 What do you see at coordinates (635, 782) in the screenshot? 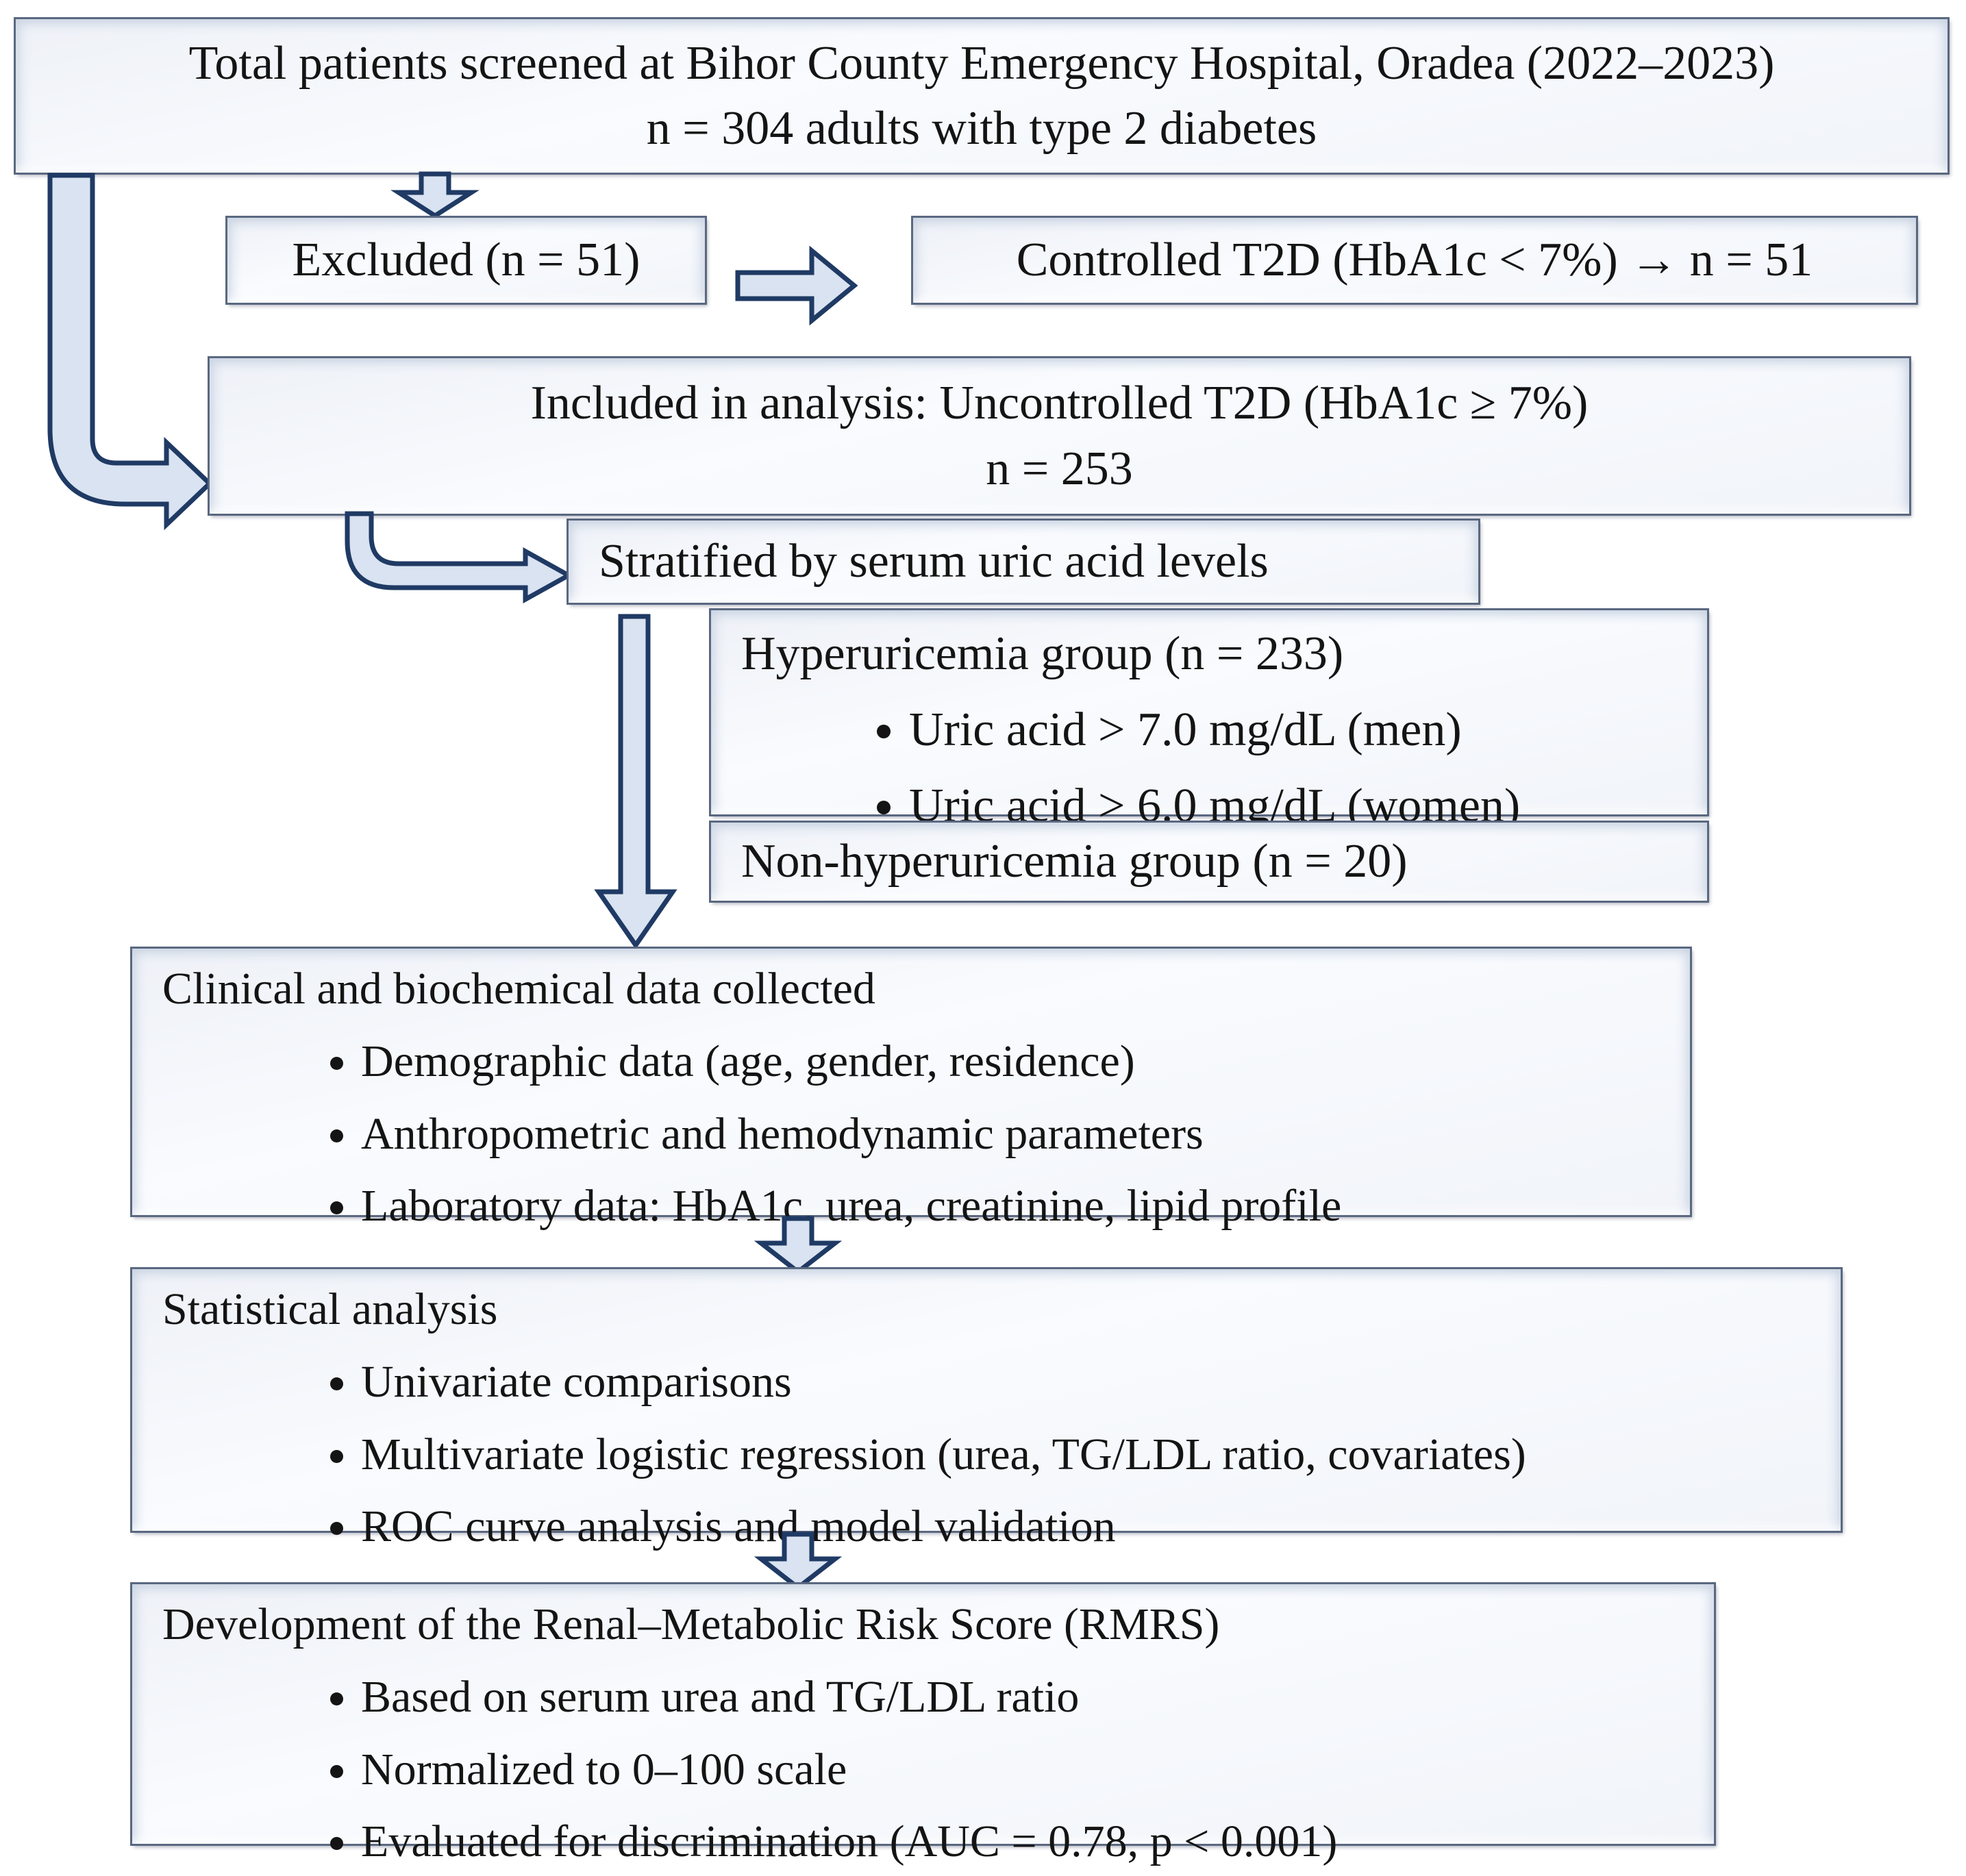
I see `arrow-stratified-to-data-icon` at bounding box center [635, 782].